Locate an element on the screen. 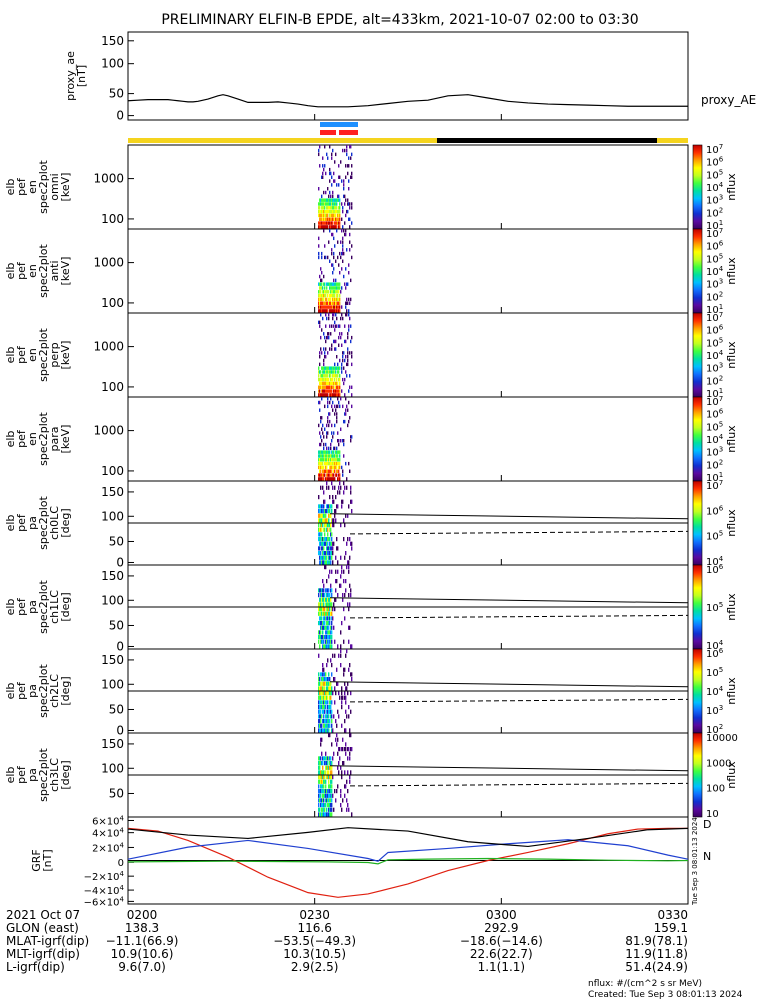 The image size is (775, 1000). ytick-label: −4×104 is located at coordinates (104, 890).